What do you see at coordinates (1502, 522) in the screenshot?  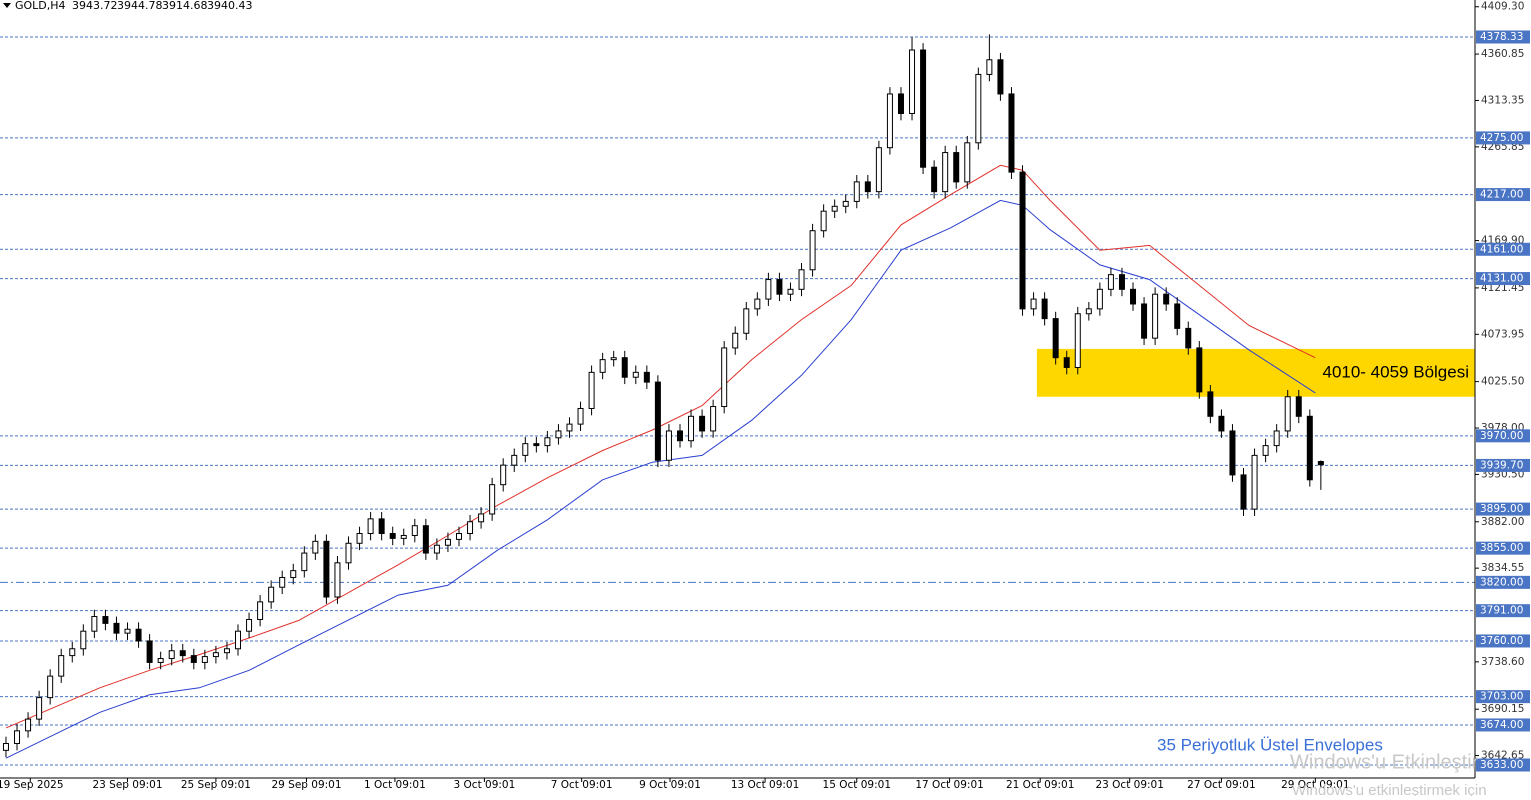 I see `y-tick-label: 3882.00` at bounding box center [1502, 522].